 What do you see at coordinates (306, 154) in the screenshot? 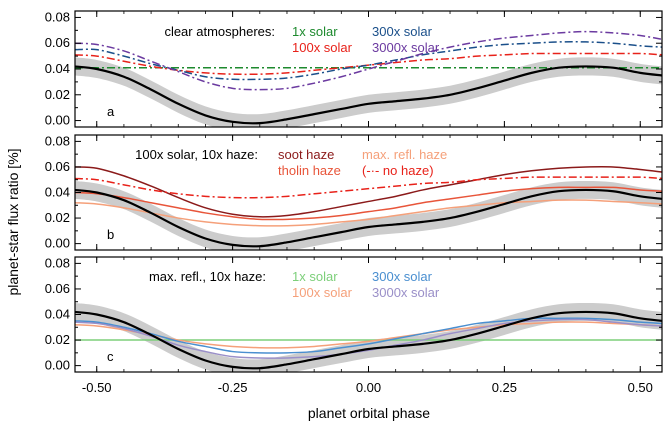
I see `legend-entry: soot haze` at bounding box center [306, 154].